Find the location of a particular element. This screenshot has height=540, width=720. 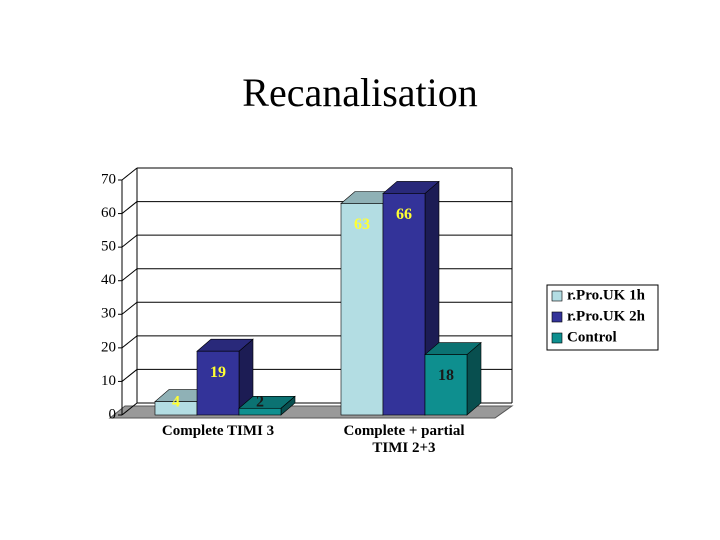

value-label: 66 is located at coordinates (404, 214).